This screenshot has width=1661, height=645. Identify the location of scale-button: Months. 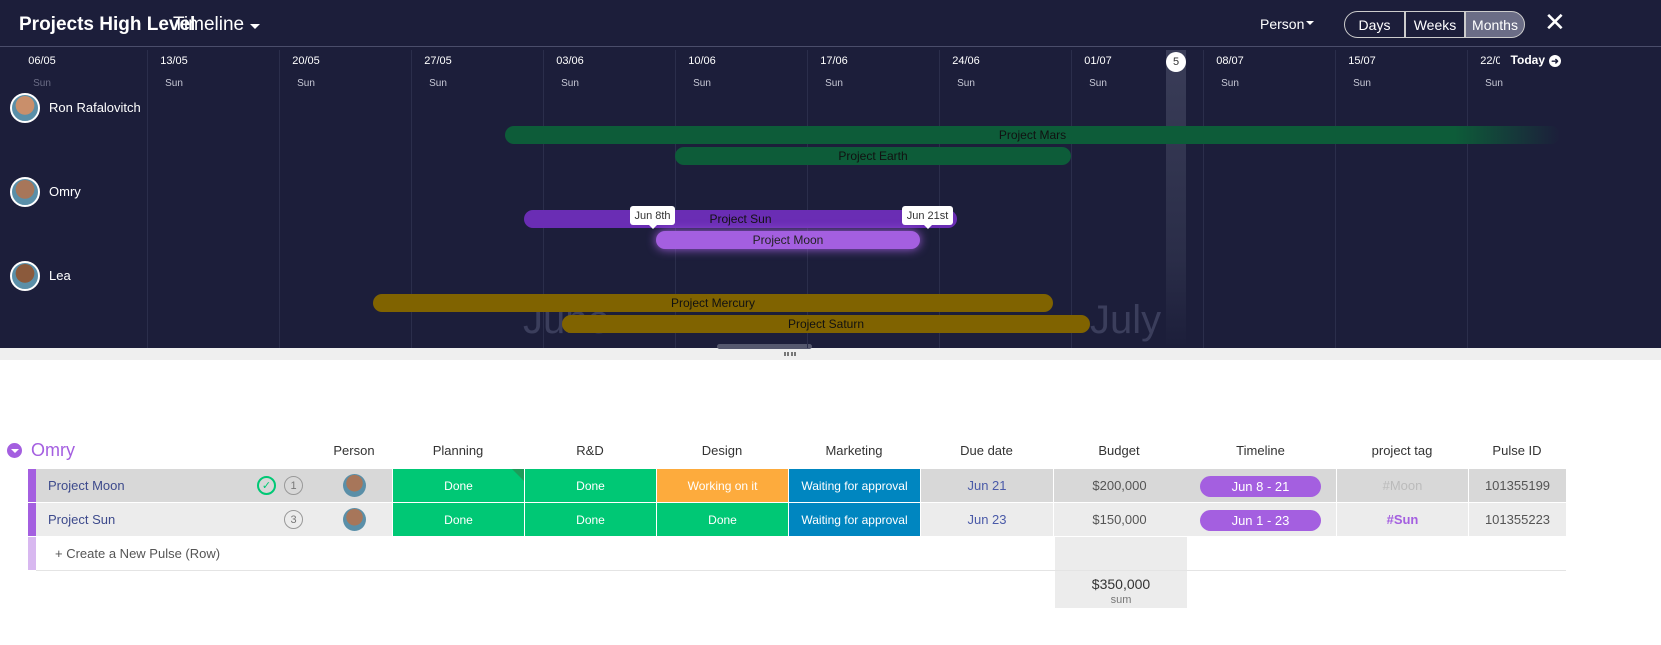
(1495, 24).